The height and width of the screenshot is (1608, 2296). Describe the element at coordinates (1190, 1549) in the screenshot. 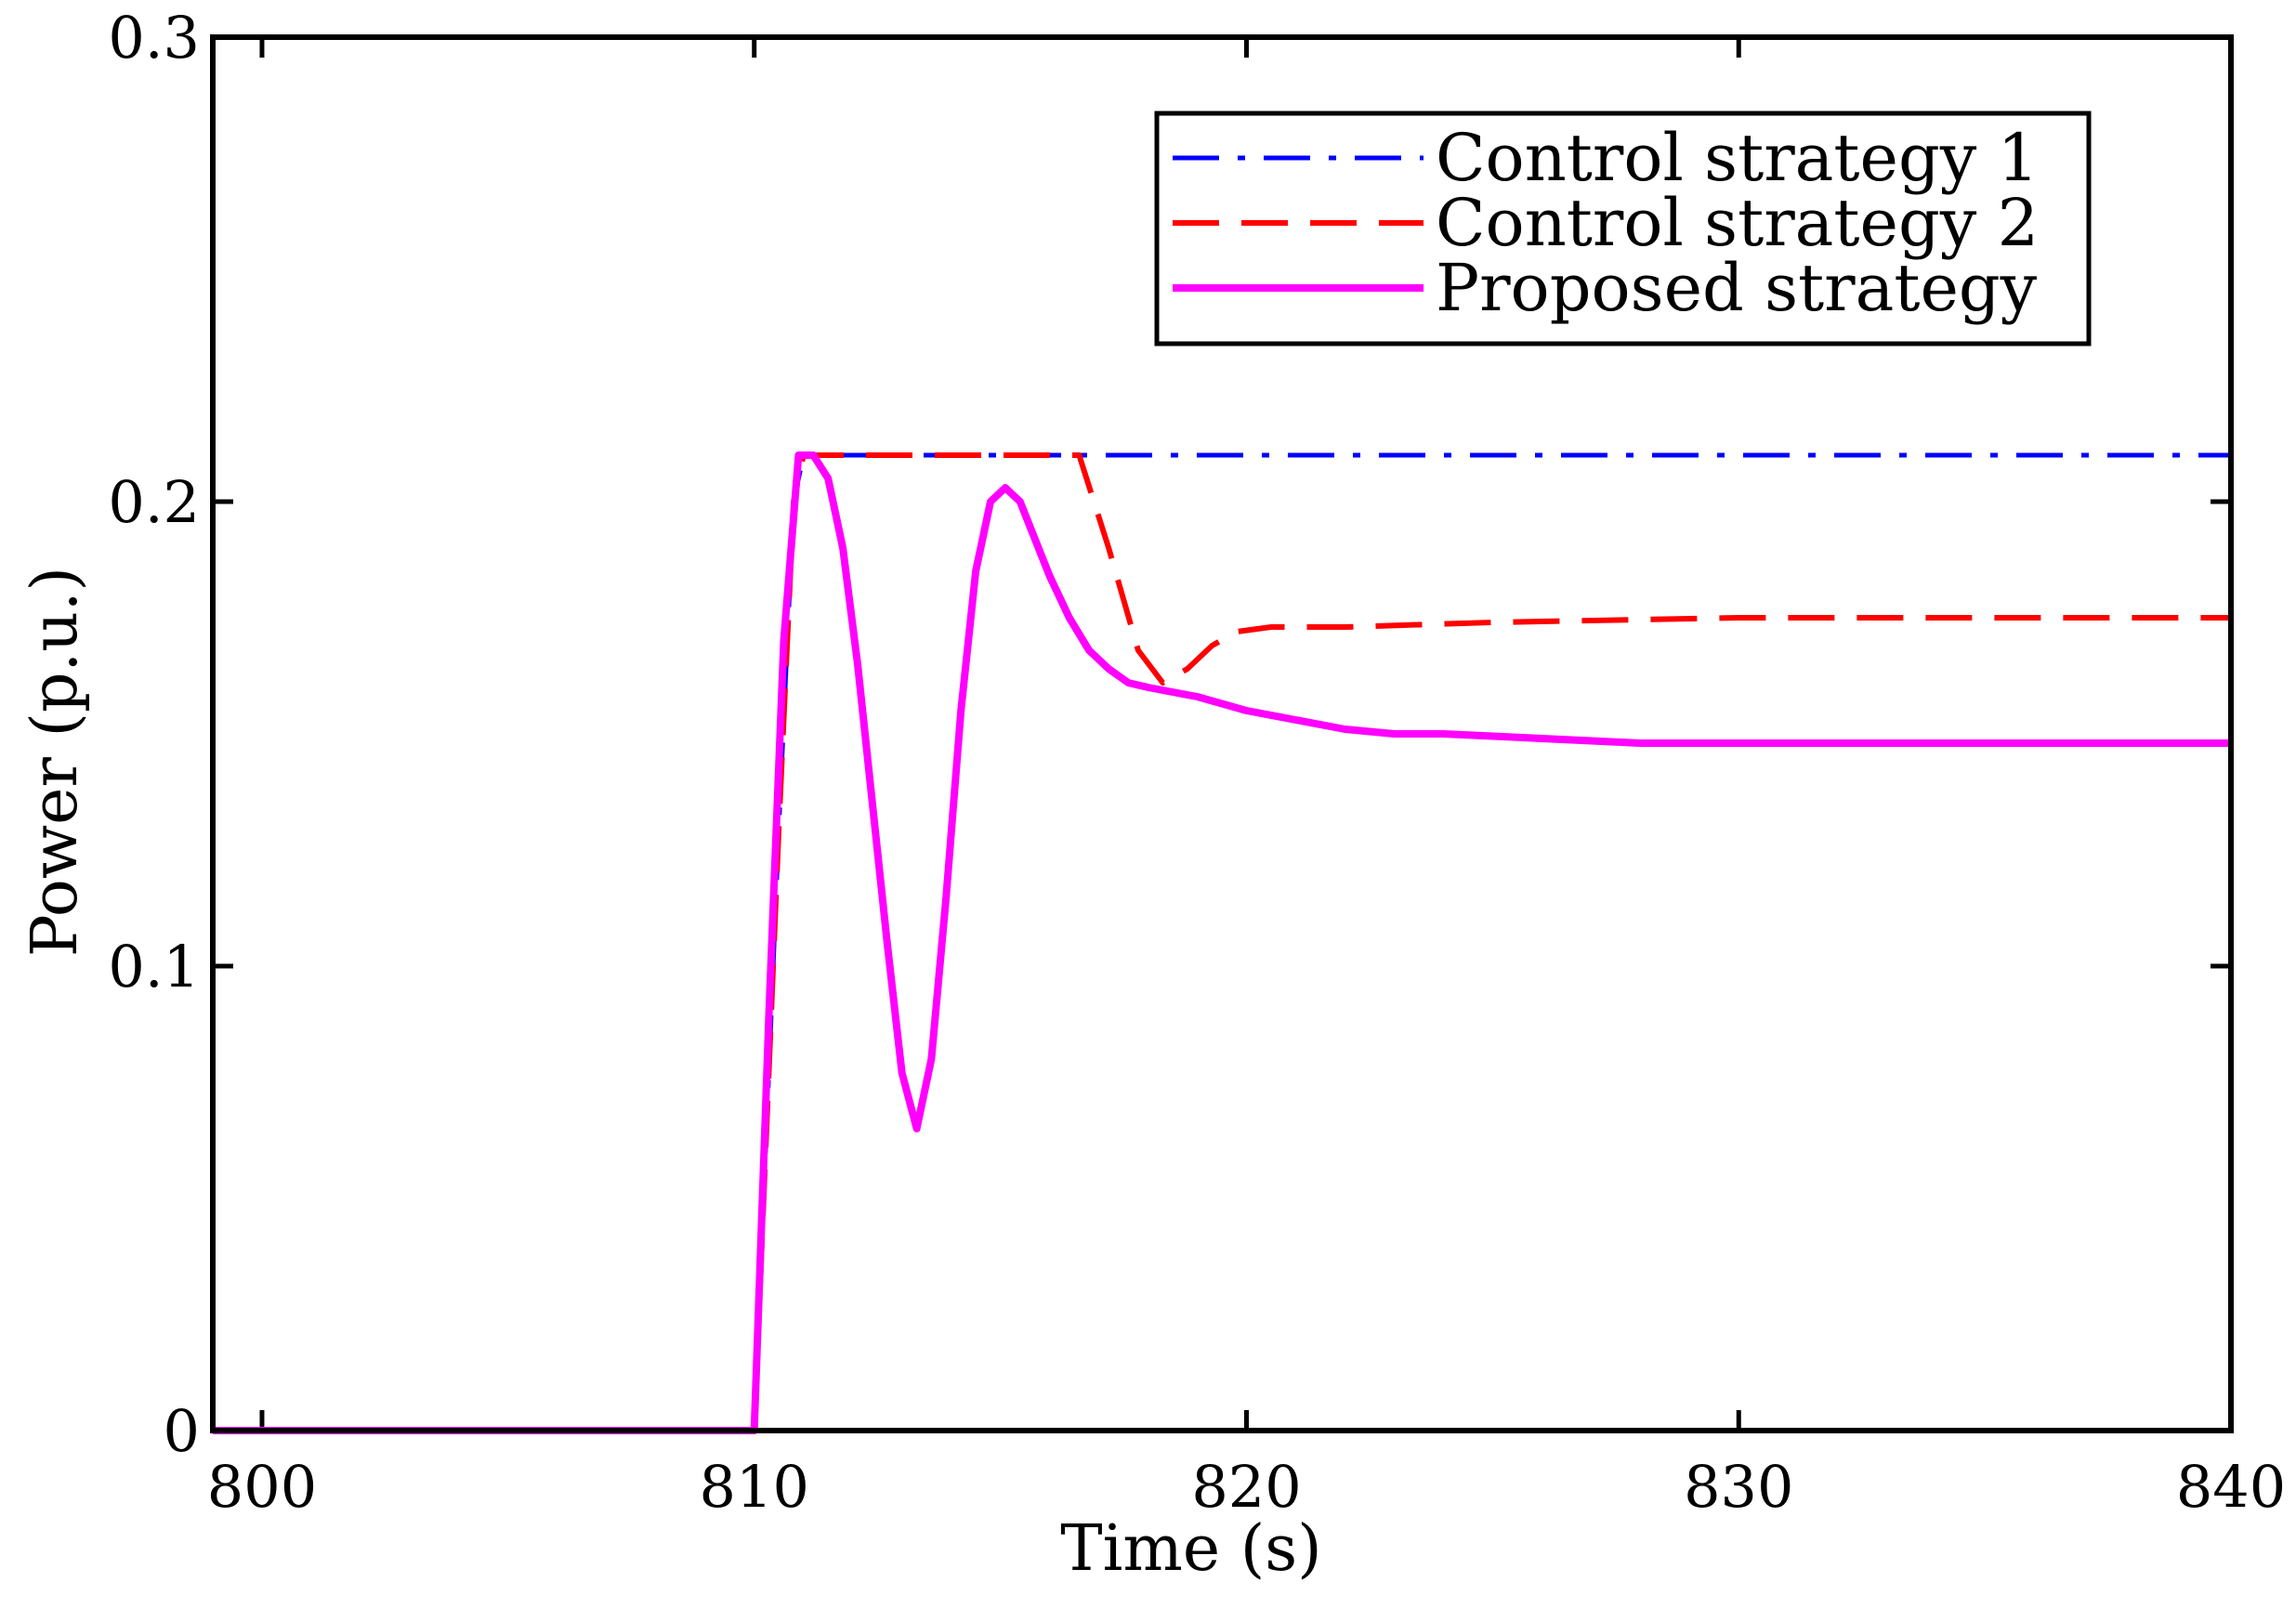

I see `x-axis-title: Time (s)` at that location.